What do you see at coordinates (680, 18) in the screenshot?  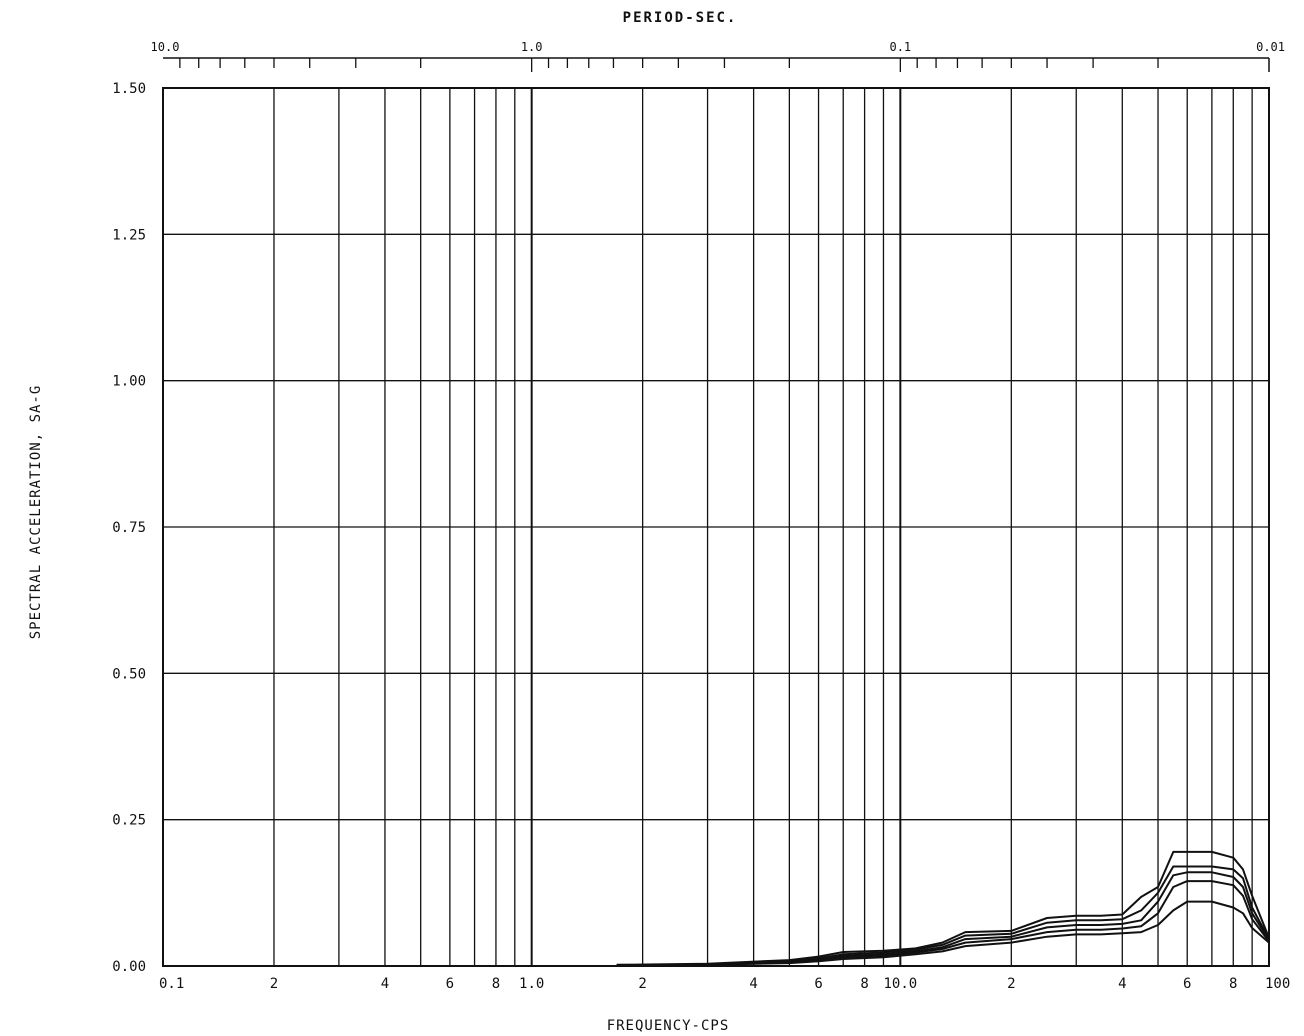 I see `top-axis-title: PERIOD-SEC.` at bounding box center [680, 18].